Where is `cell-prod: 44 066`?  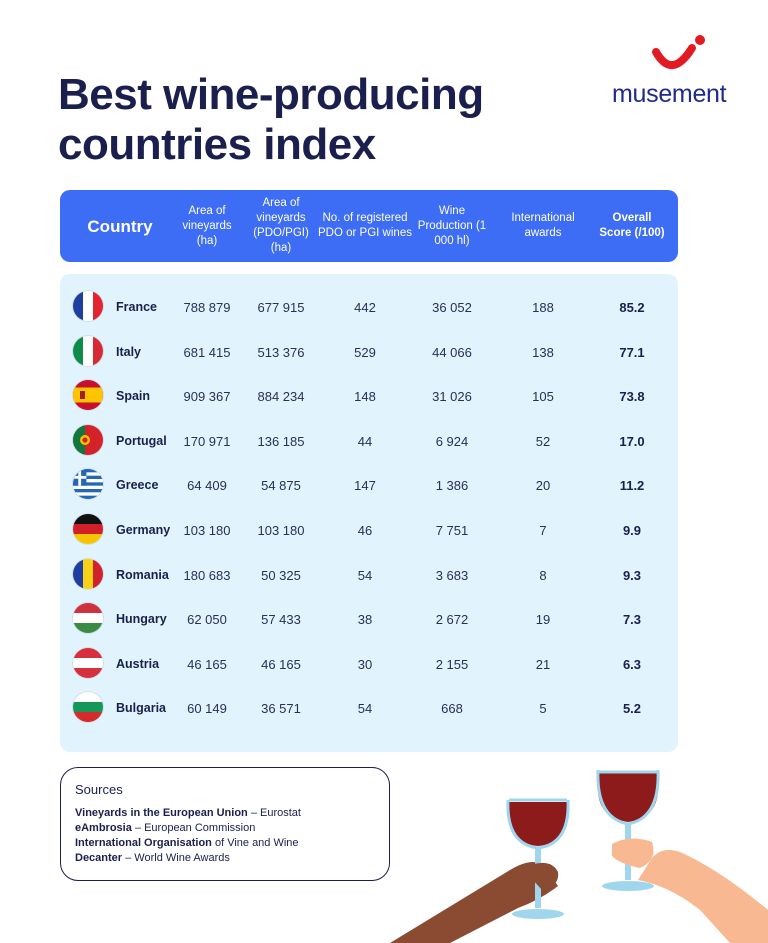
cell-prod: 44 066 is located at coordinates (452, 352).